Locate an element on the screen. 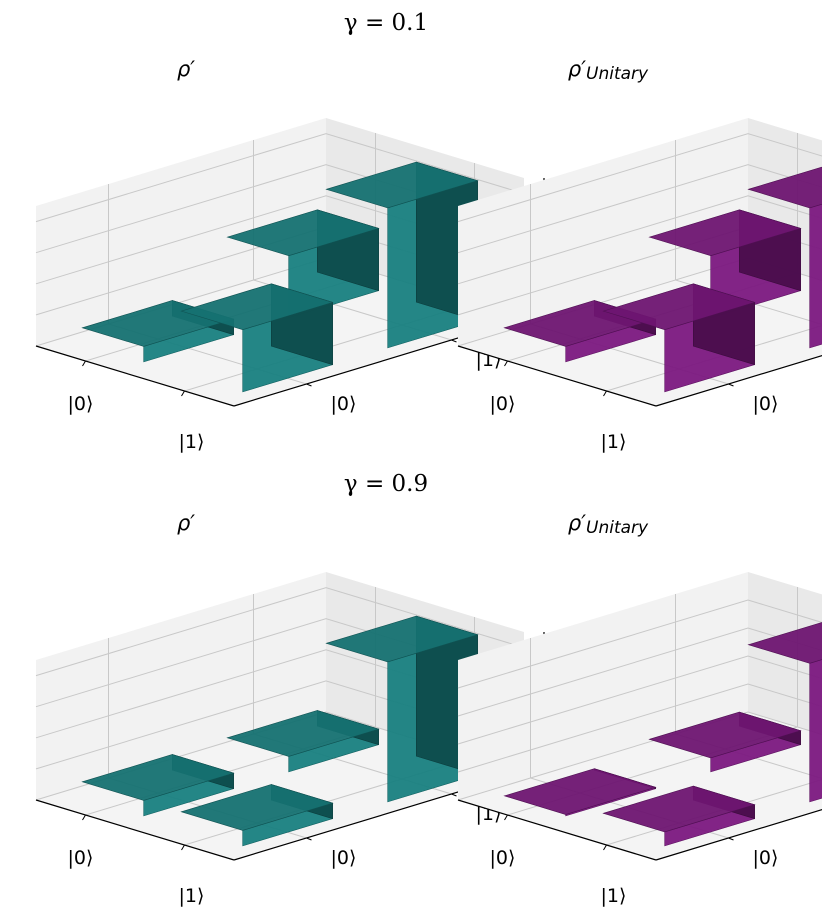 Image resolution: width=822 pixels, height=912 pixels. row-title-gamma-0-1: γ = 0.1 is located at coordinates (386, 23).